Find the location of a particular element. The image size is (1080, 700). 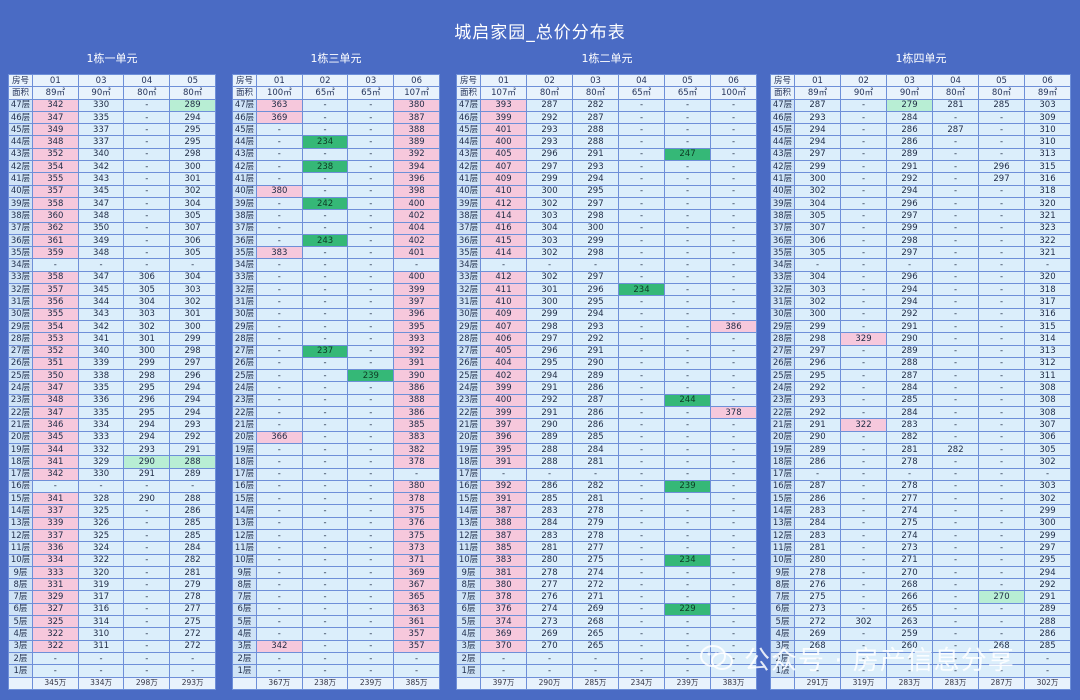

floor-row: 45层 401 293 288- - - is located at coordinates (606, 130).